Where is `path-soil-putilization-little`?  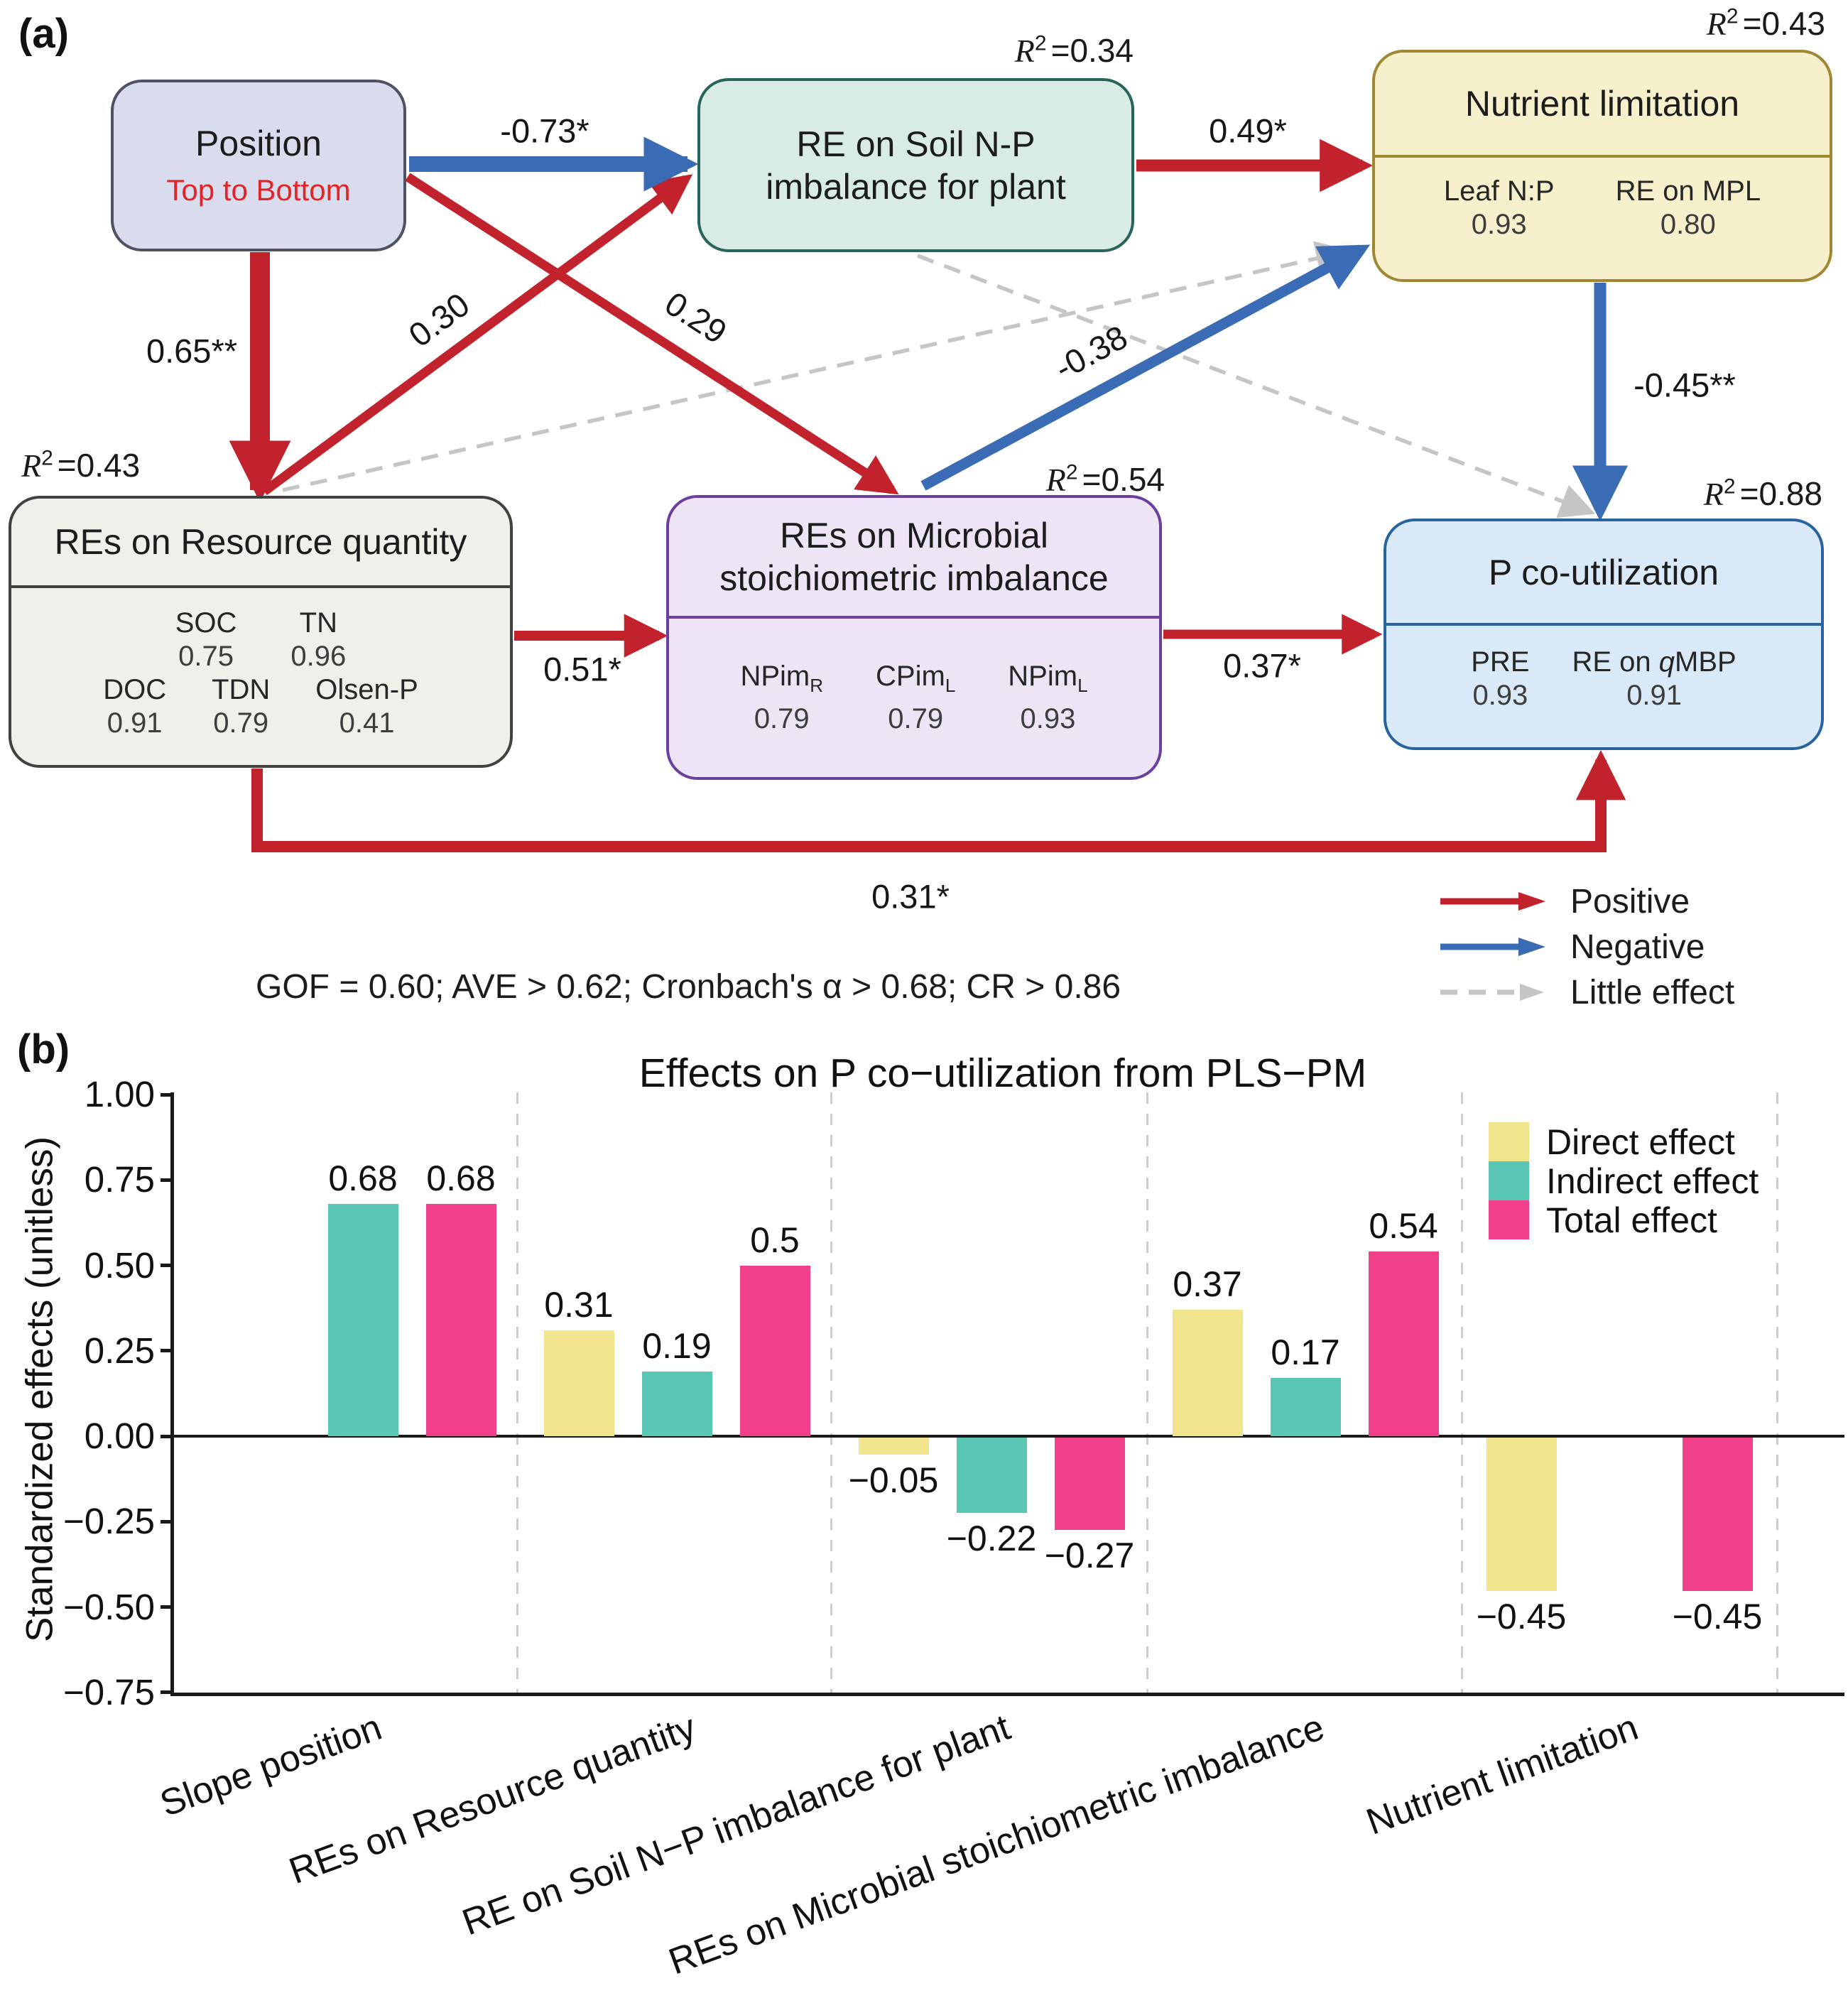 path-soil-putilization-little is located at coordinates (1256, 386).